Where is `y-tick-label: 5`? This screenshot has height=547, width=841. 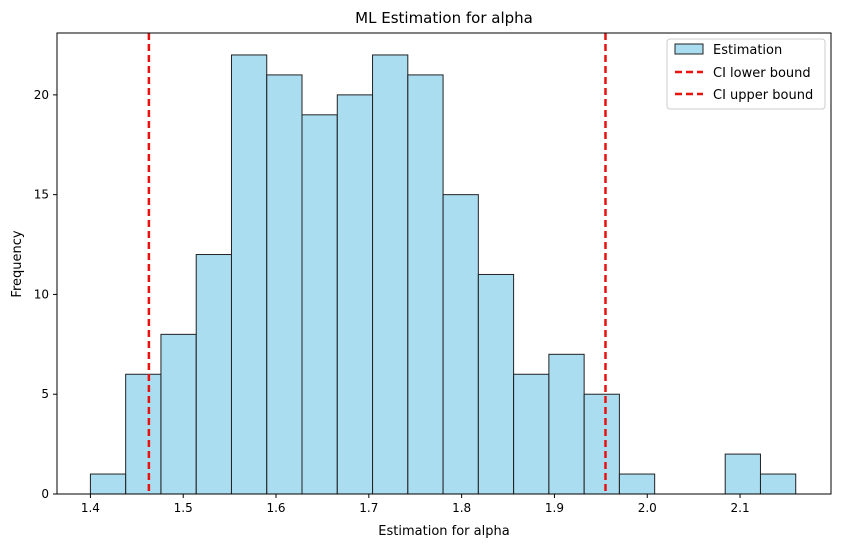
y-tick-label: 5 is located at coordinates (45, 394).